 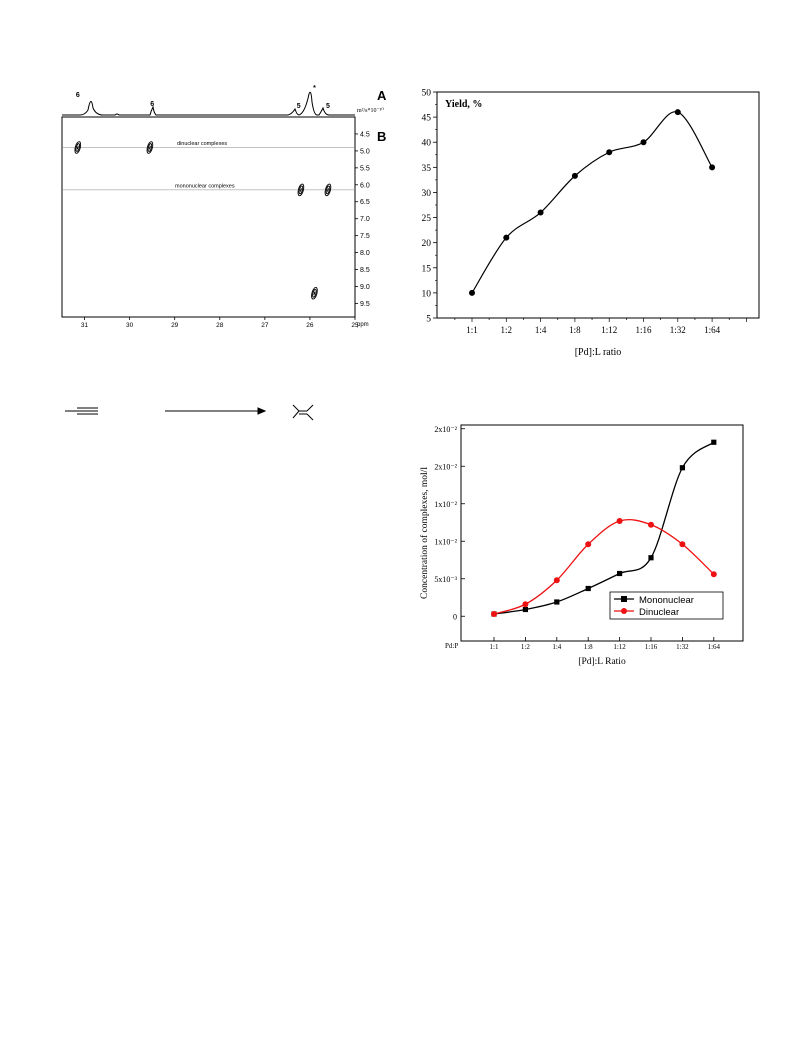 What do you see at coordinates (427, 119) in the screenshot?
I see `y-tick-label: 45` at bounding box center [427, 119].